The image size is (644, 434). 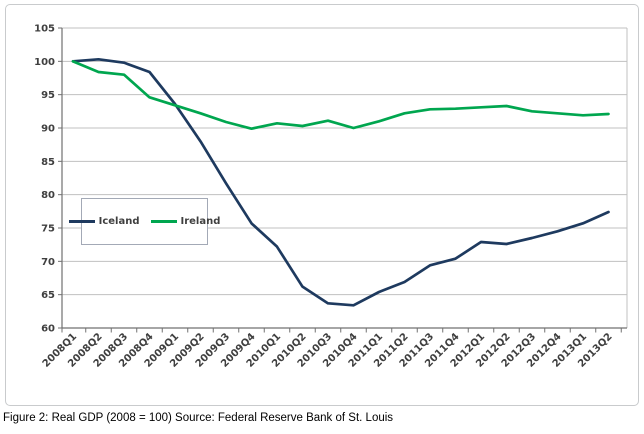 I want to click on y-tick-label: 105, so click(x=44, y=29).